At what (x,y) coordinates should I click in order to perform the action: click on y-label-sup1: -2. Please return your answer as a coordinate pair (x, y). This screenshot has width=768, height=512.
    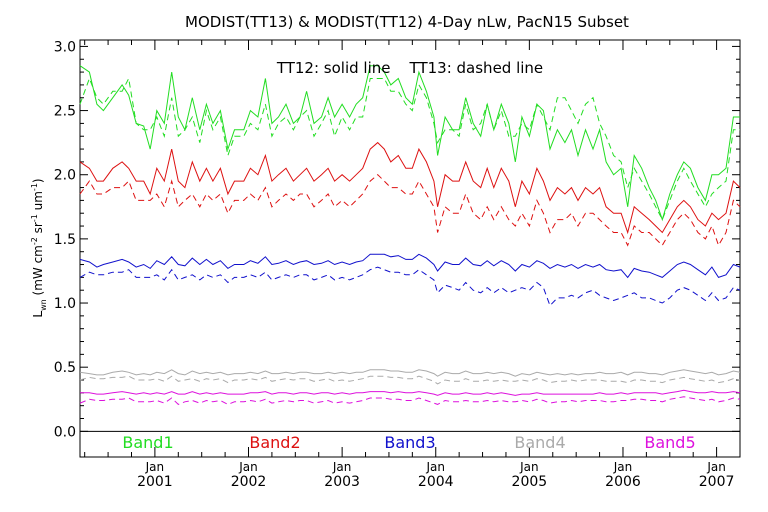
    Looking at the image, I should click on (34, 241).